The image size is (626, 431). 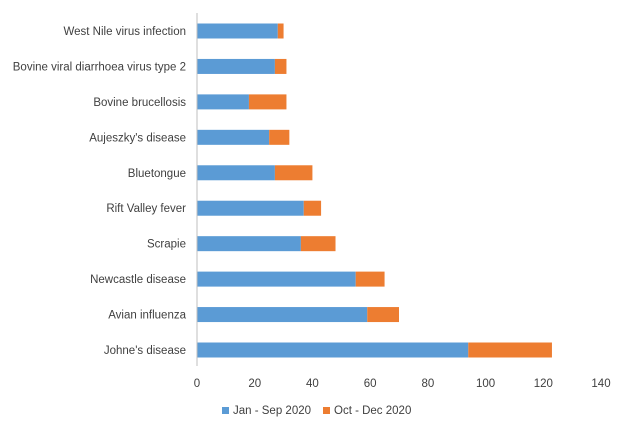 I want to click on category-label: Avian influenza, so click(x=147, y=316).